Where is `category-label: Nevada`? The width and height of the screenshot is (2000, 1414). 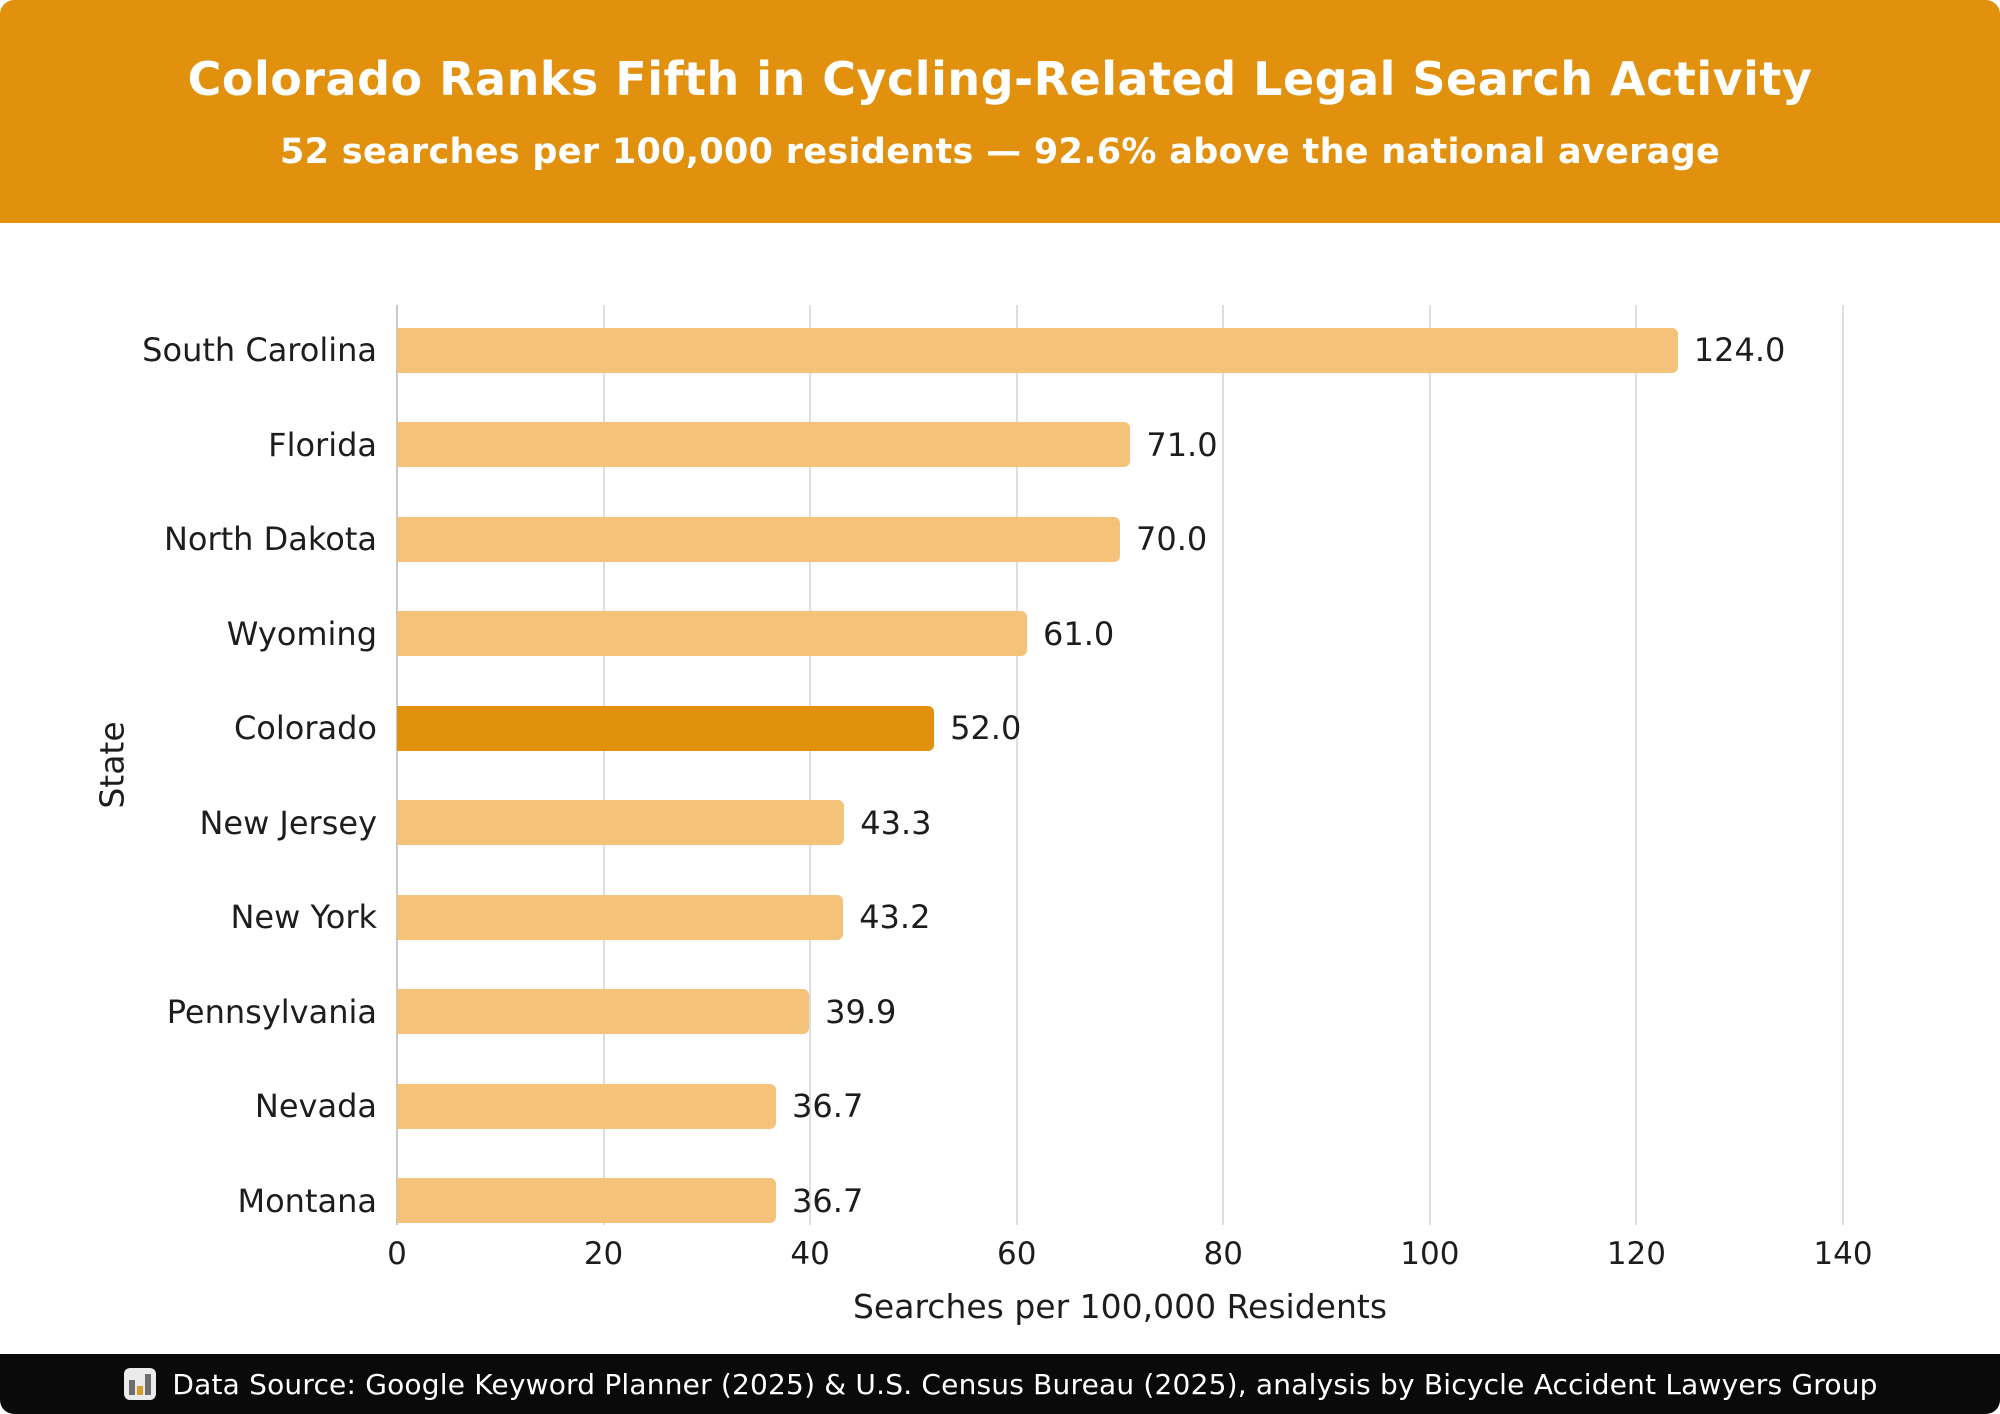
category-label: Nevada is located at coordinates (315, 1106).